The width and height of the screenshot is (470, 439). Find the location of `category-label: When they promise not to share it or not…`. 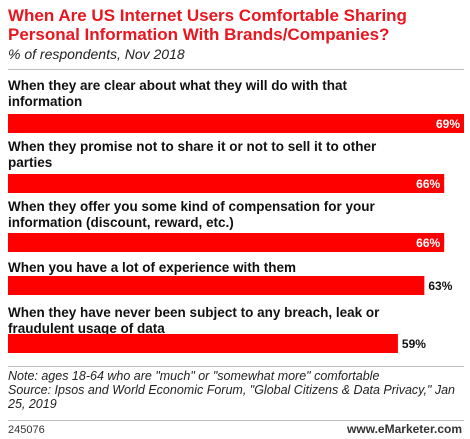

category-label: When they promise not to share it or not… is located at coordinates (192, 154).